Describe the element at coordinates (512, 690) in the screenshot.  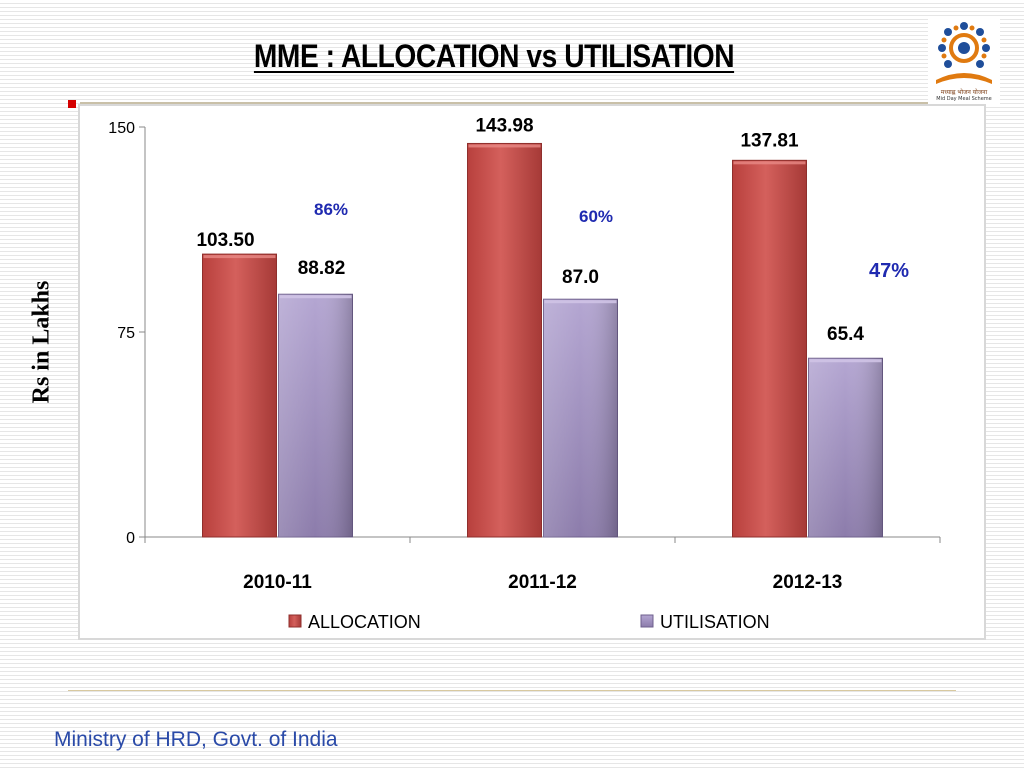
I see `footer-divider` at that location.